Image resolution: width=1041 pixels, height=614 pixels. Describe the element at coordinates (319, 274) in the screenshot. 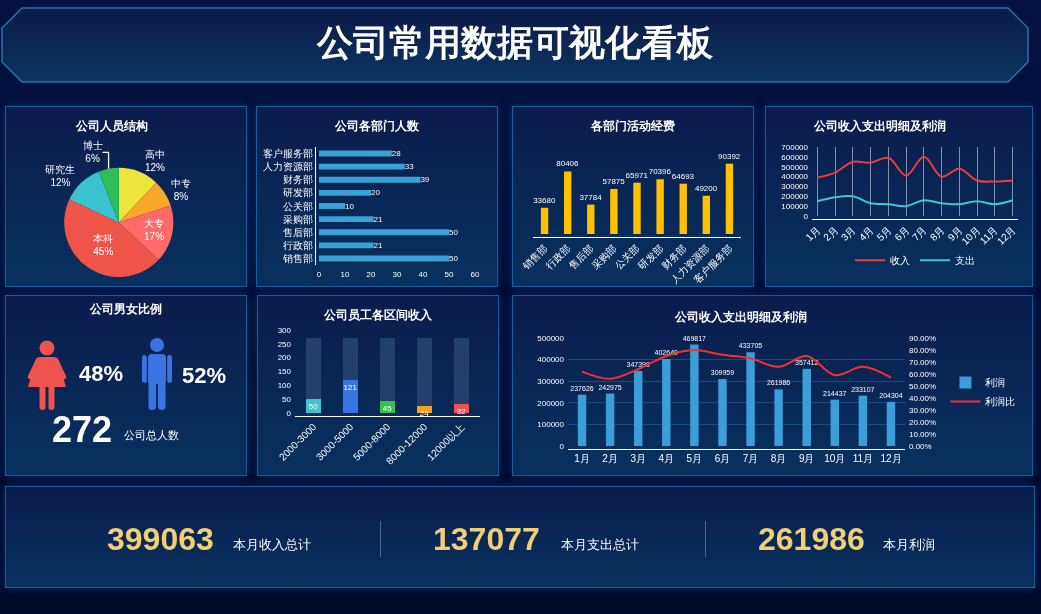

I see `x-tick-label: 0` at that location.